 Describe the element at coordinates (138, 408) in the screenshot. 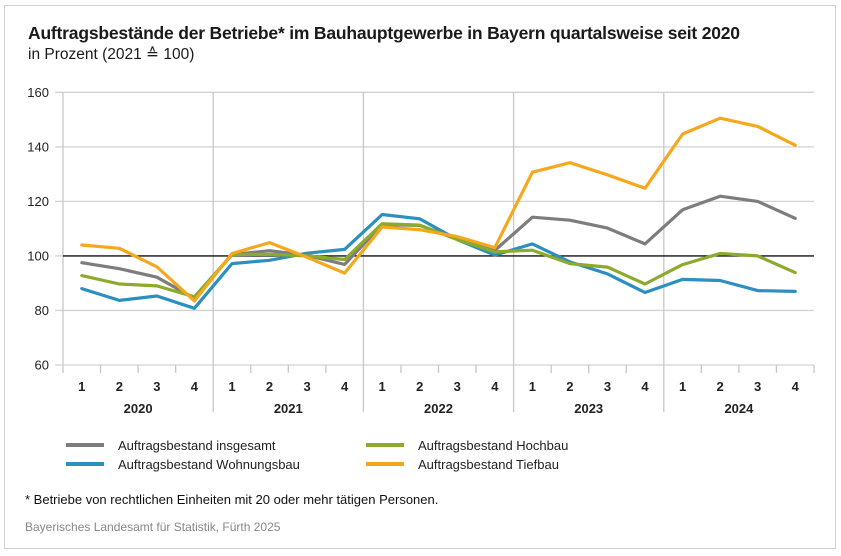

I see `year-label: 2020` at that location.